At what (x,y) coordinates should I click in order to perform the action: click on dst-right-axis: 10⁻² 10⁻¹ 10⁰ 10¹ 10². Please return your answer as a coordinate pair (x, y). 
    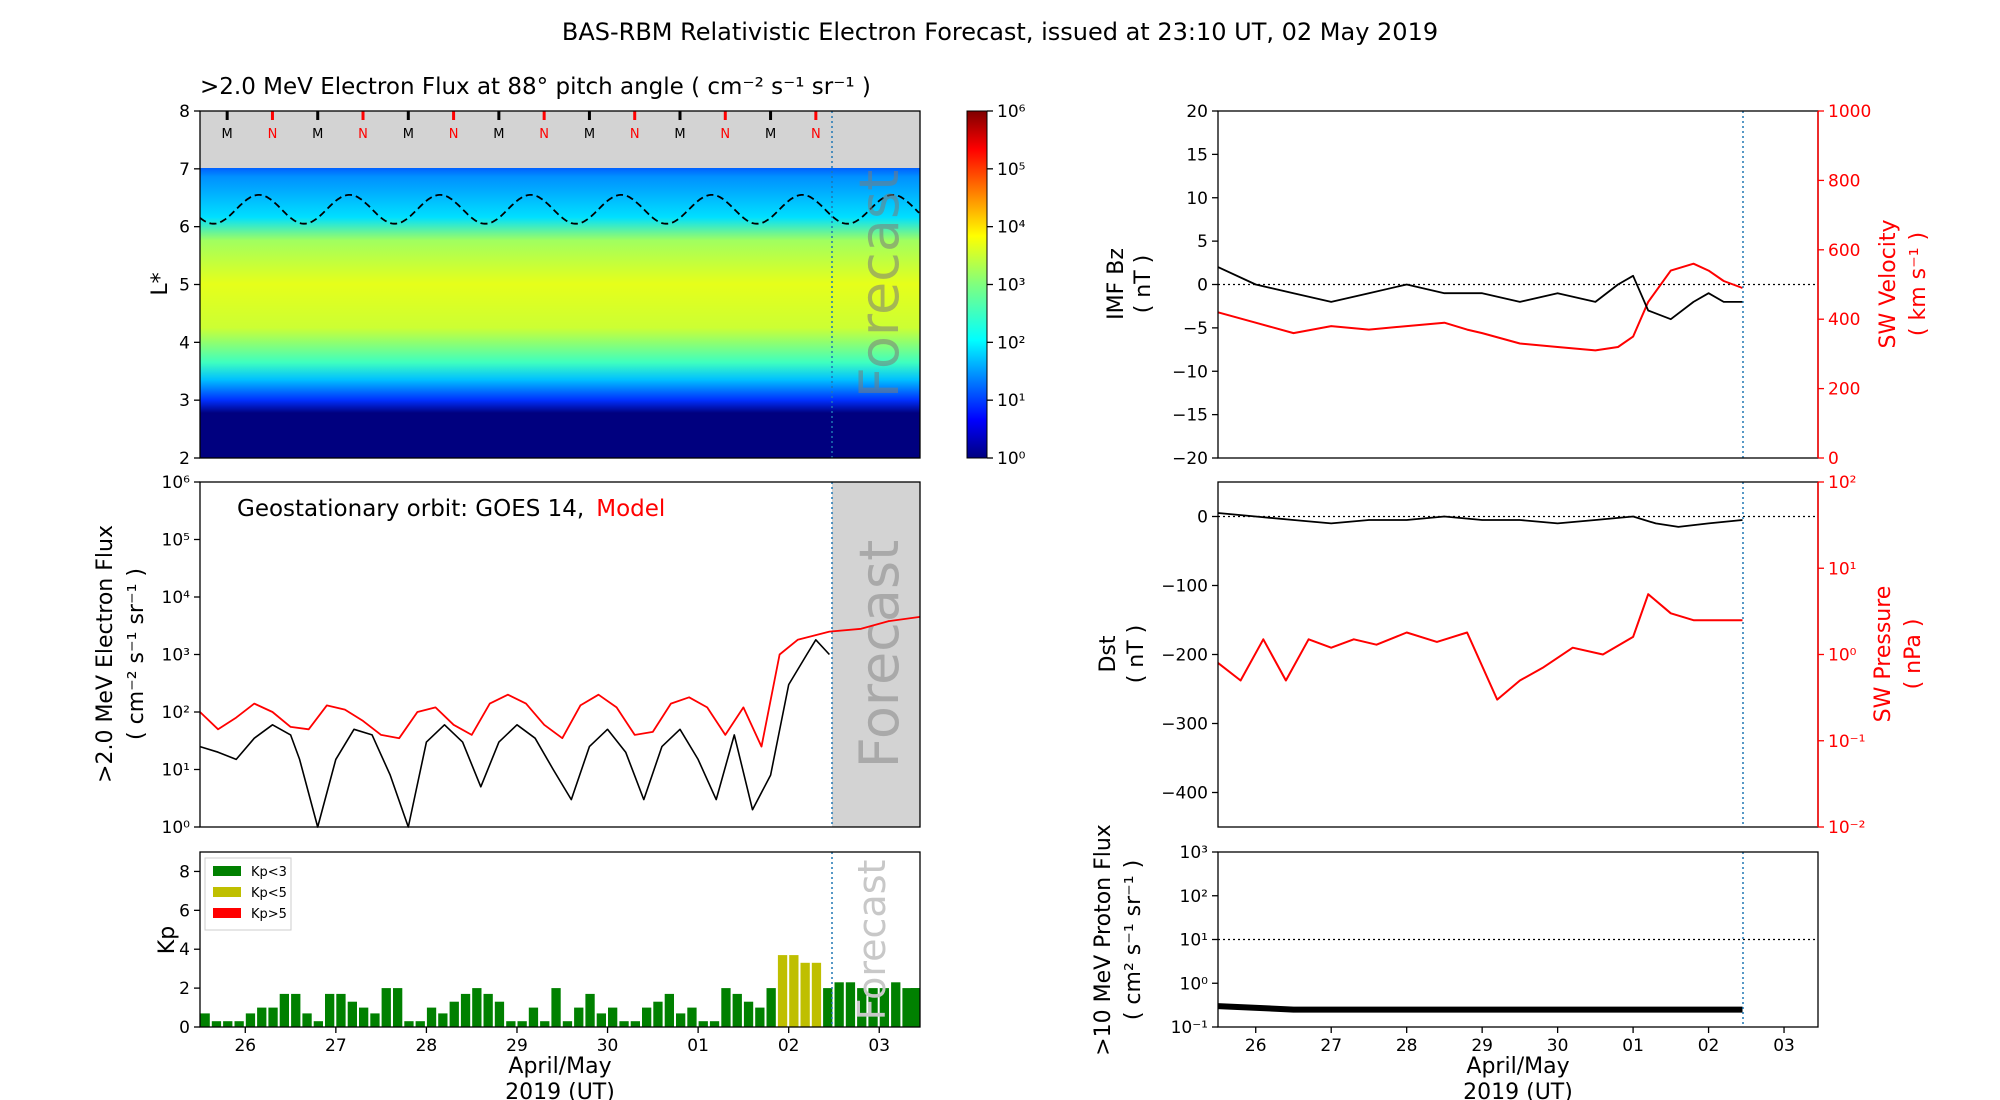
    Looking at the image, I should click on (1841, 655).